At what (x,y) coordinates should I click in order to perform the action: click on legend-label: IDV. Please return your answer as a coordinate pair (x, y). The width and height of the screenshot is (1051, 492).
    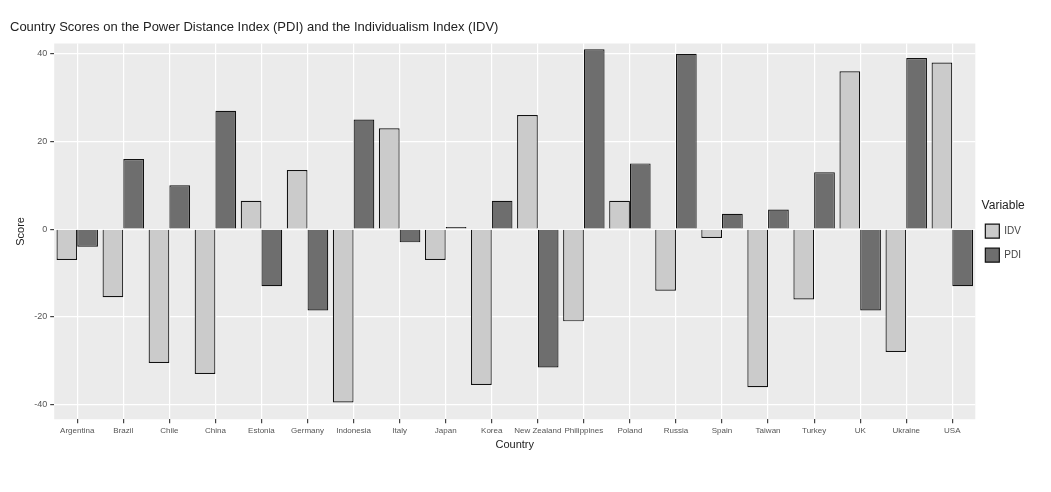
    Looking at the image, I should click on (1013, 230).